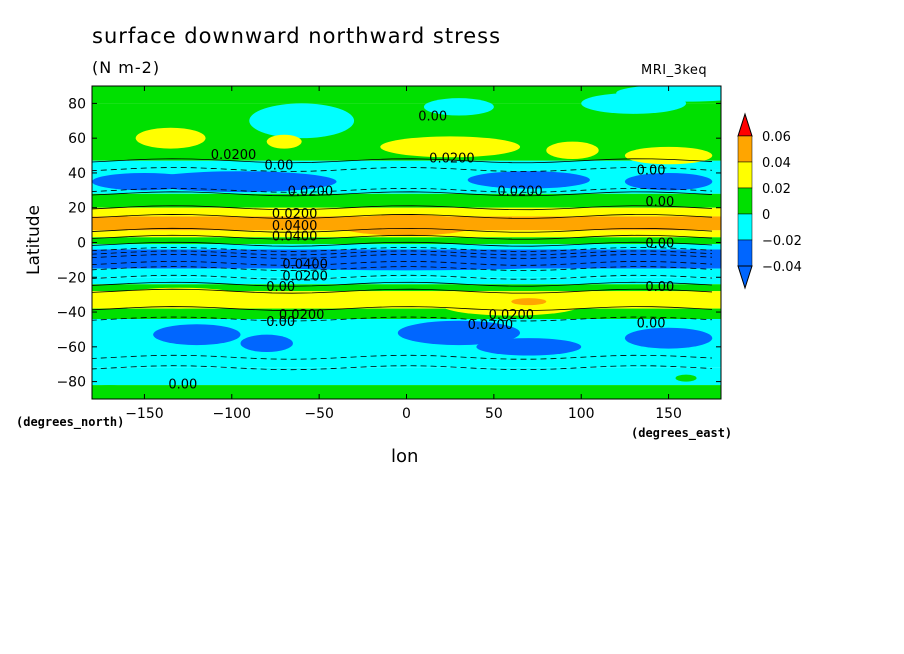 This screenshot has width=904, height=654. Describe the element at coordinates (494, 414) in the screenshot. I see `x-tick-label: 50` at that location.